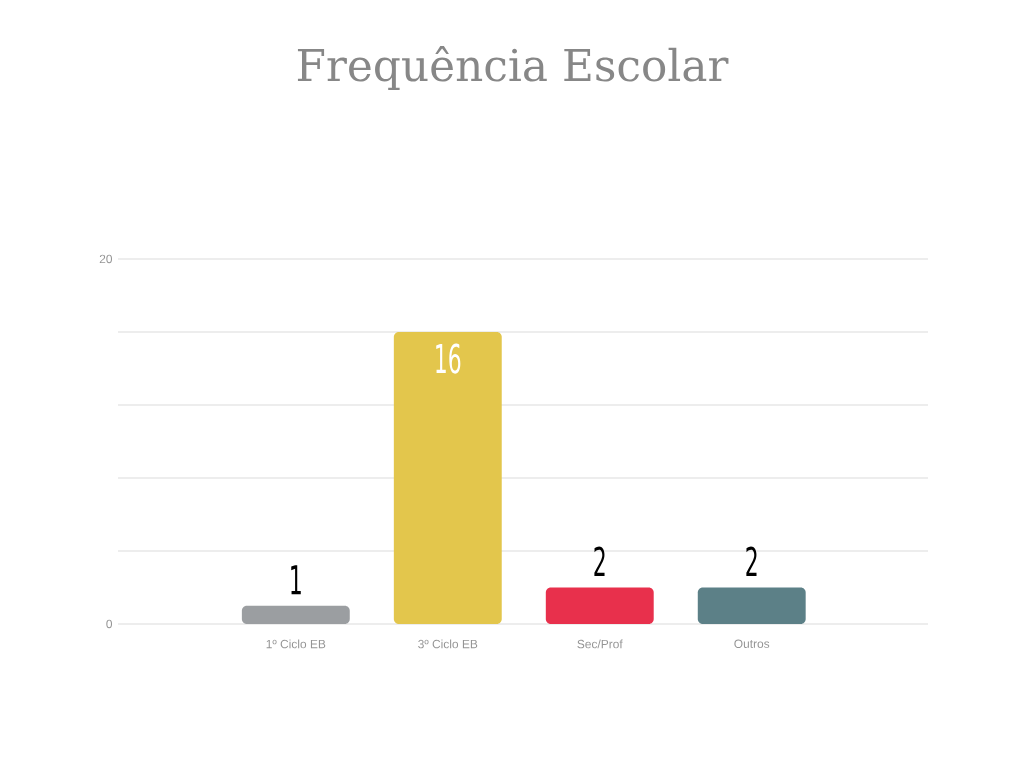 This screenshot has height=768, width=1024. What do you see at coordinates (296, 644) in the screenshot?
I see `x-tick-label: 1º Ciclo EB` at bounding box center [296, 644].